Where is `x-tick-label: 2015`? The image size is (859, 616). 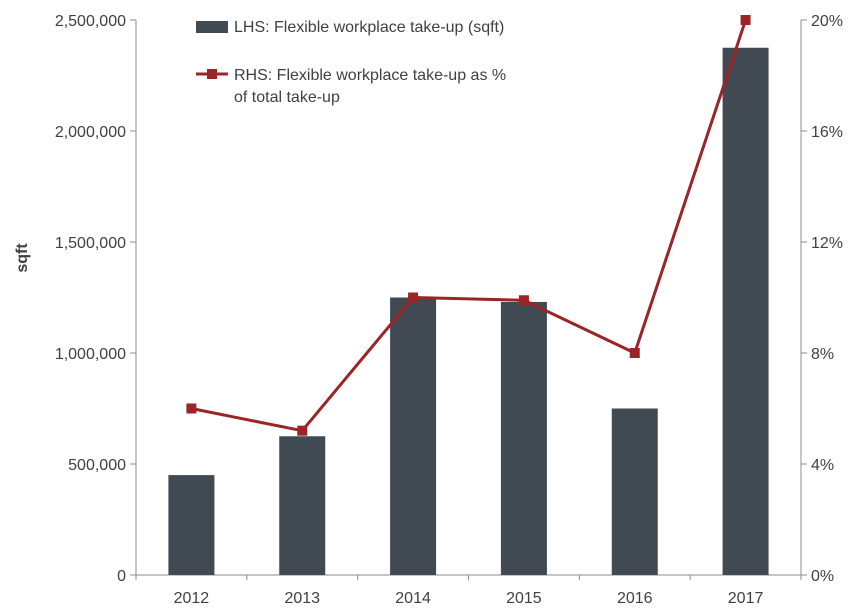
x-tick-label: 2015 is located at coordinates (524, 598).